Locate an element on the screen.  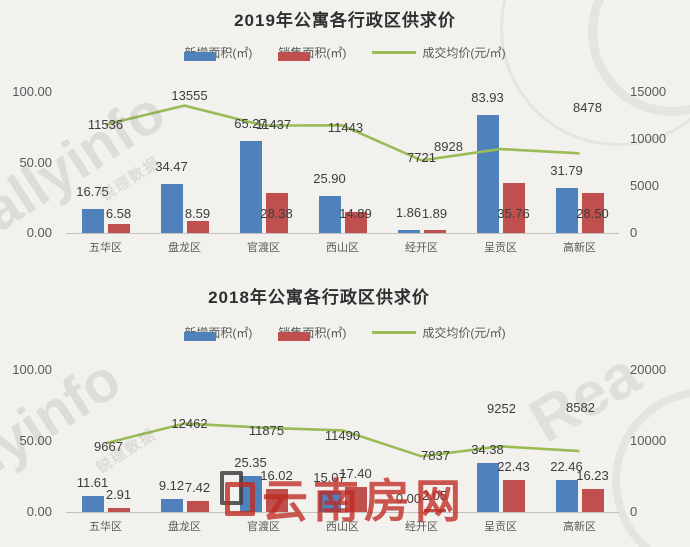
new-area-value: 22.46 is located at coordinates (566, 467).